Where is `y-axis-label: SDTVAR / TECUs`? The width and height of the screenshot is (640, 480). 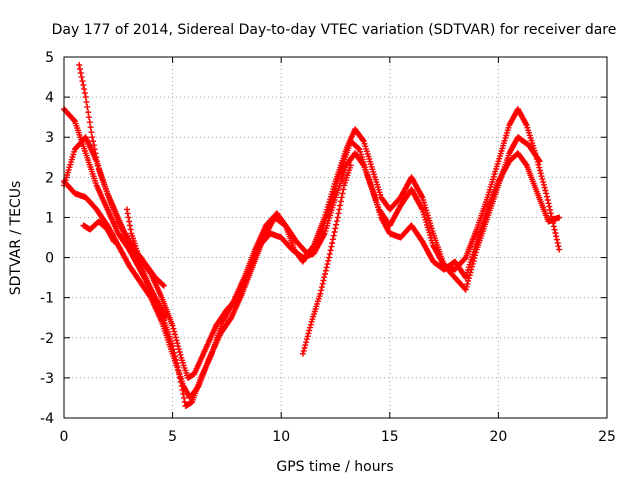 y-axis-label: SDTVAR / TECUs is located at coordinates (16, 238).